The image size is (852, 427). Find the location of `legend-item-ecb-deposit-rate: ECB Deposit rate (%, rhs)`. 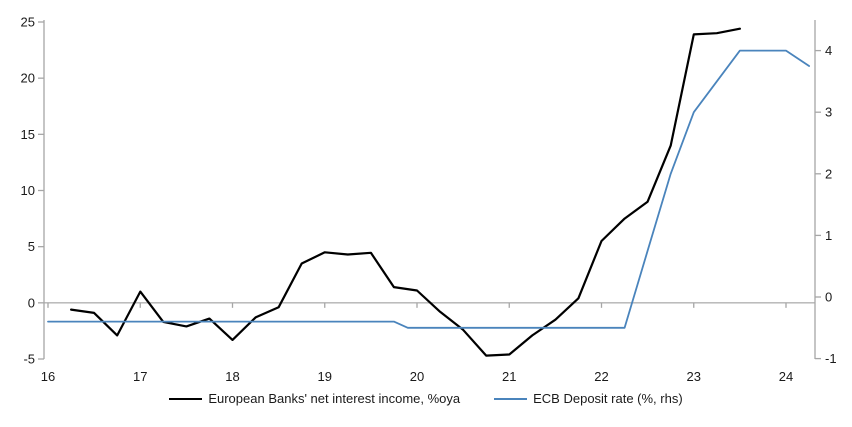

legend-item-ecb-deposit-rate: ECB Deposit rate (%, rhs) is located at coordinates (588, 398).